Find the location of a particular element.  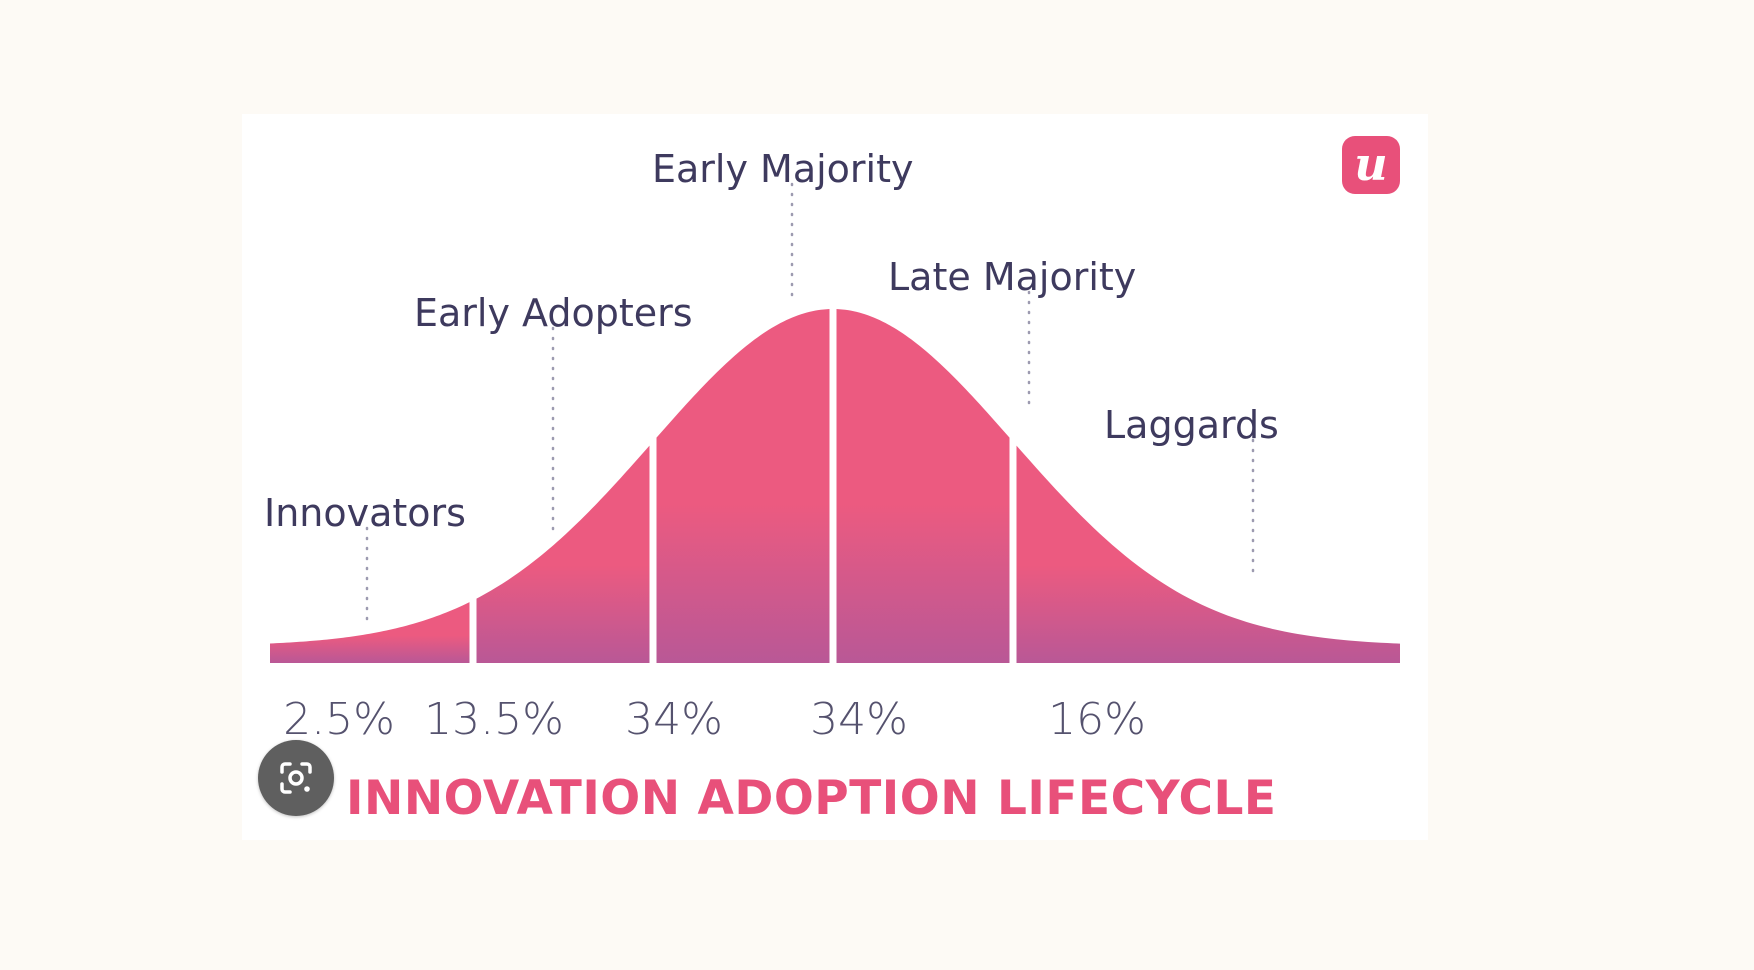

curve-segment-early-adopters is located at coordinates (563, 554).